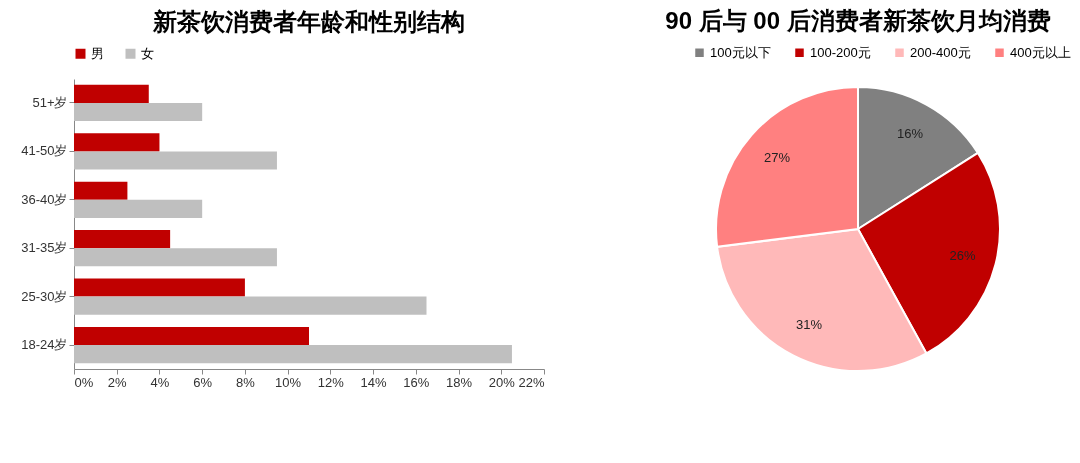  What do you see at coordinates (288, 382) in the screenshot?
I see `x-tick-label: 10%` at bounding box center [288, 382].